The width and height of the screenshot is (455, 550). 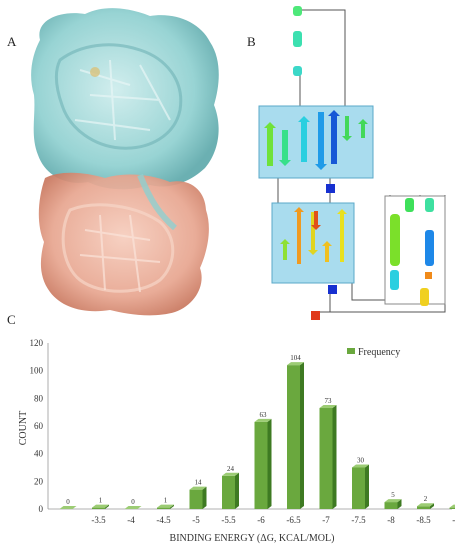 What do you see at coordinates (231, 469) in the screenshot?
I see `data-label: 24` at bounding box center [231, 469].